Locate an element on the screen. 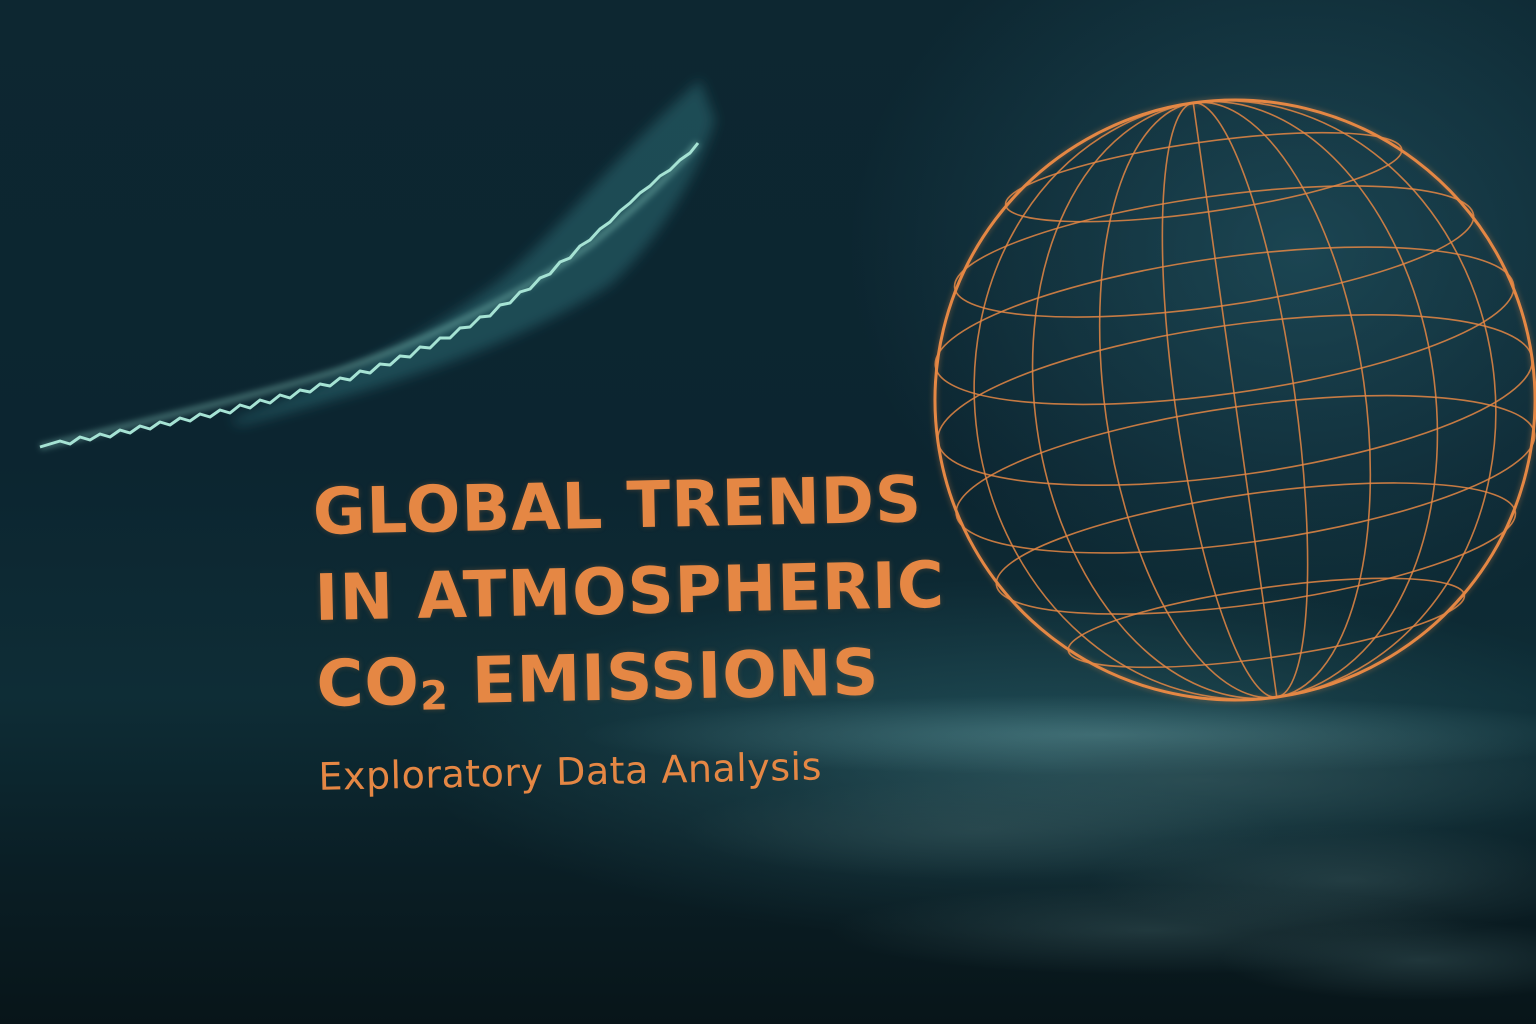 The width and height of the screenshot is (1536, 1024). trend-line is located at coordinates (369, 295).